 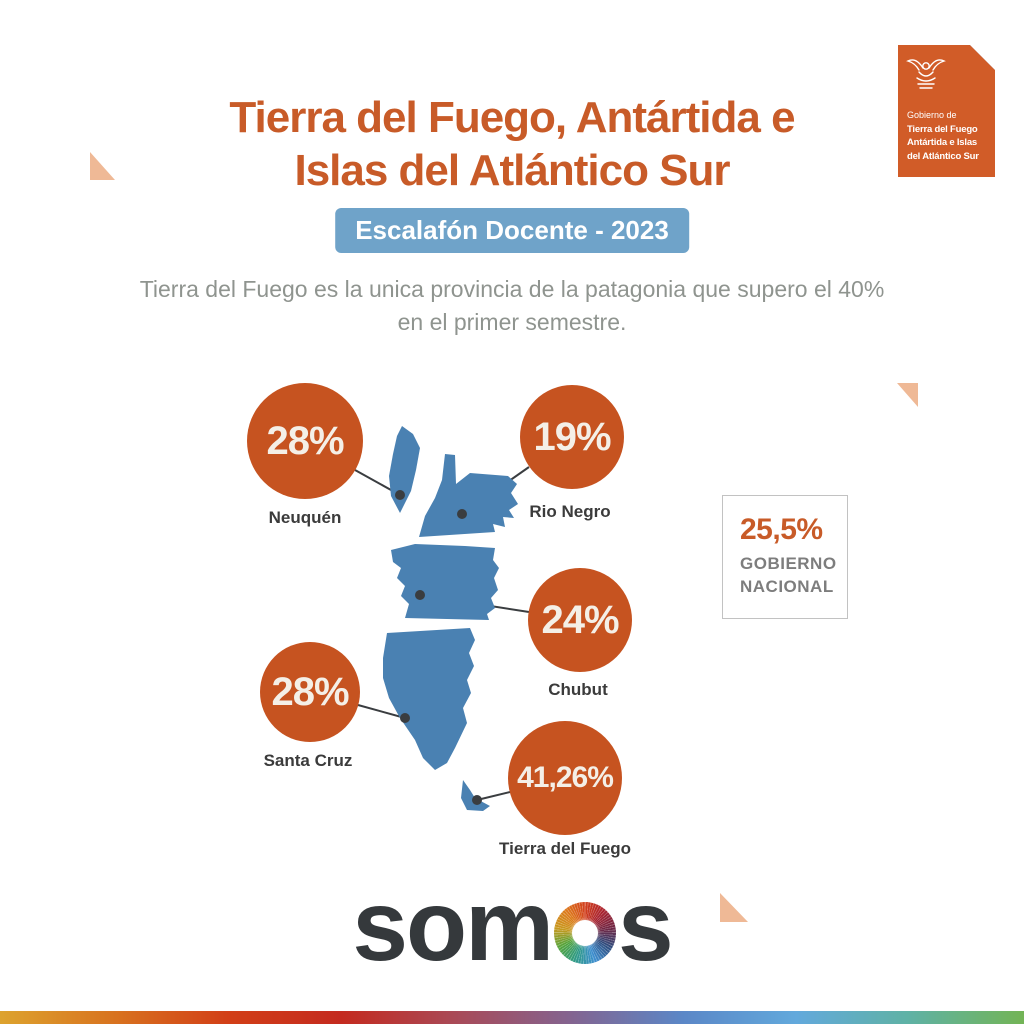 What do you see at coordinates (907, 395) in the screenshot?
I see `decor-triangle-right` at bounding box center [907, 395].